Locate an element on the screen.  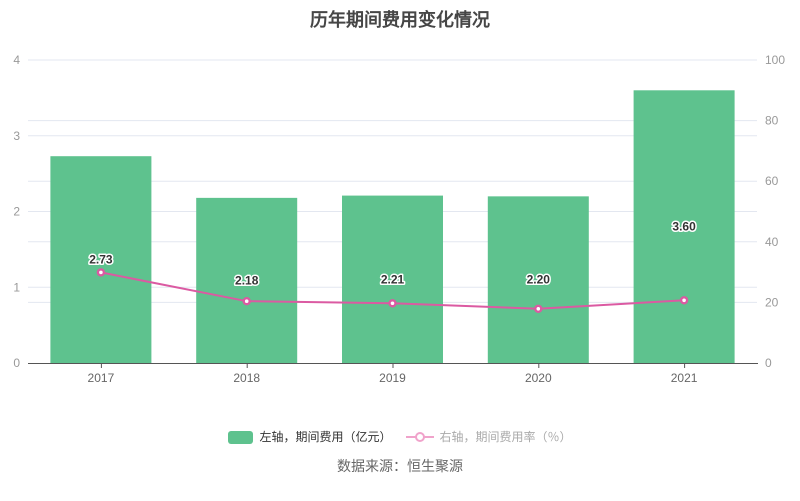
bar-2017 is located at coordinates (101, 259).